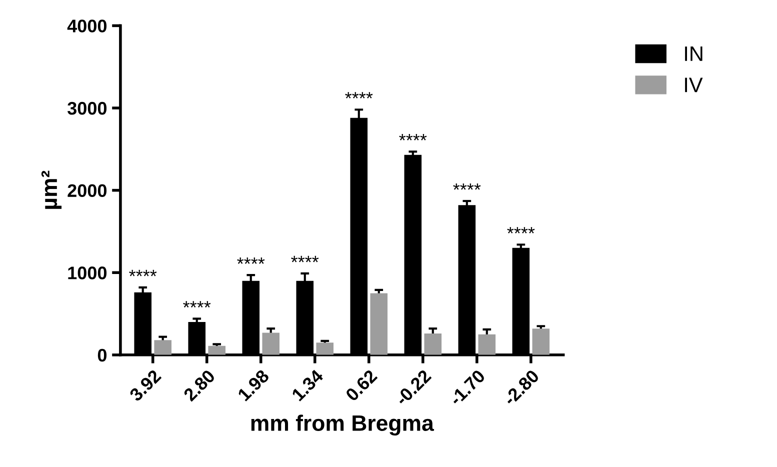 Image resolution: width=777 pixels, height=467 pixels. I want to click on y-tick-label: 4000, so click(87, 26).